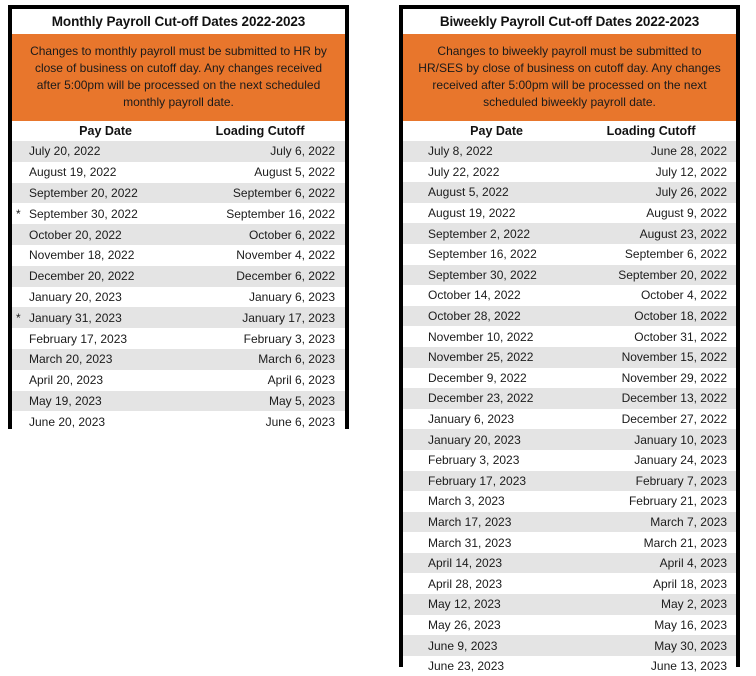 This screenshot has height=676, width=756. I want to click on table-row: April 20, 2023 April 6, 2023, so click(178, 380).